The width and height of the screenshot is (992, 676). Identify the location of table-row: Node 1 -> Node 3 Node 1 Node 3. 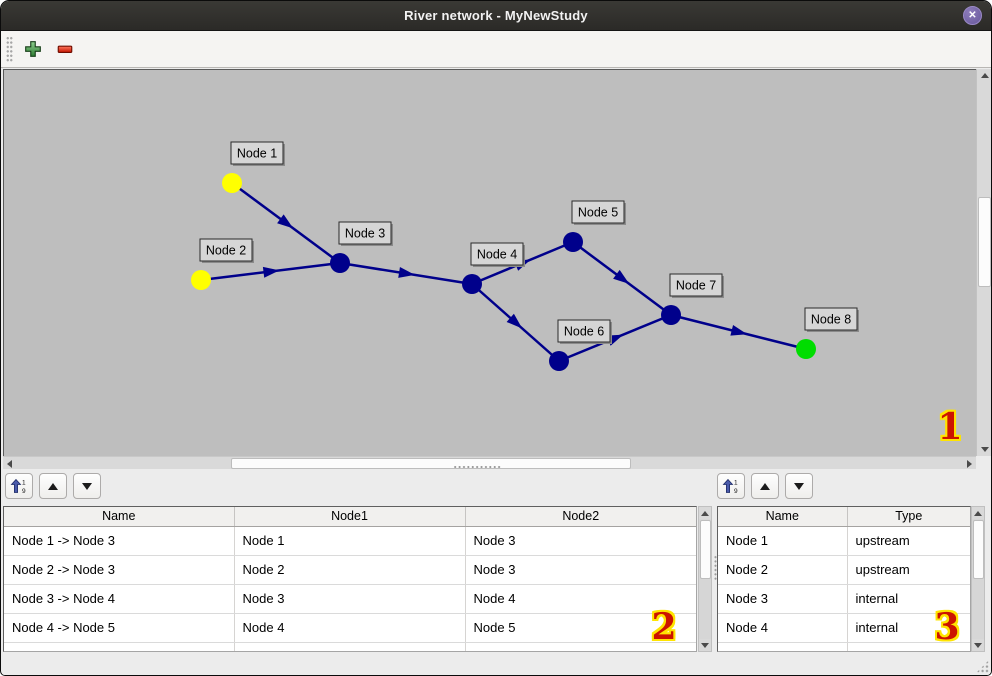
(350, 541).